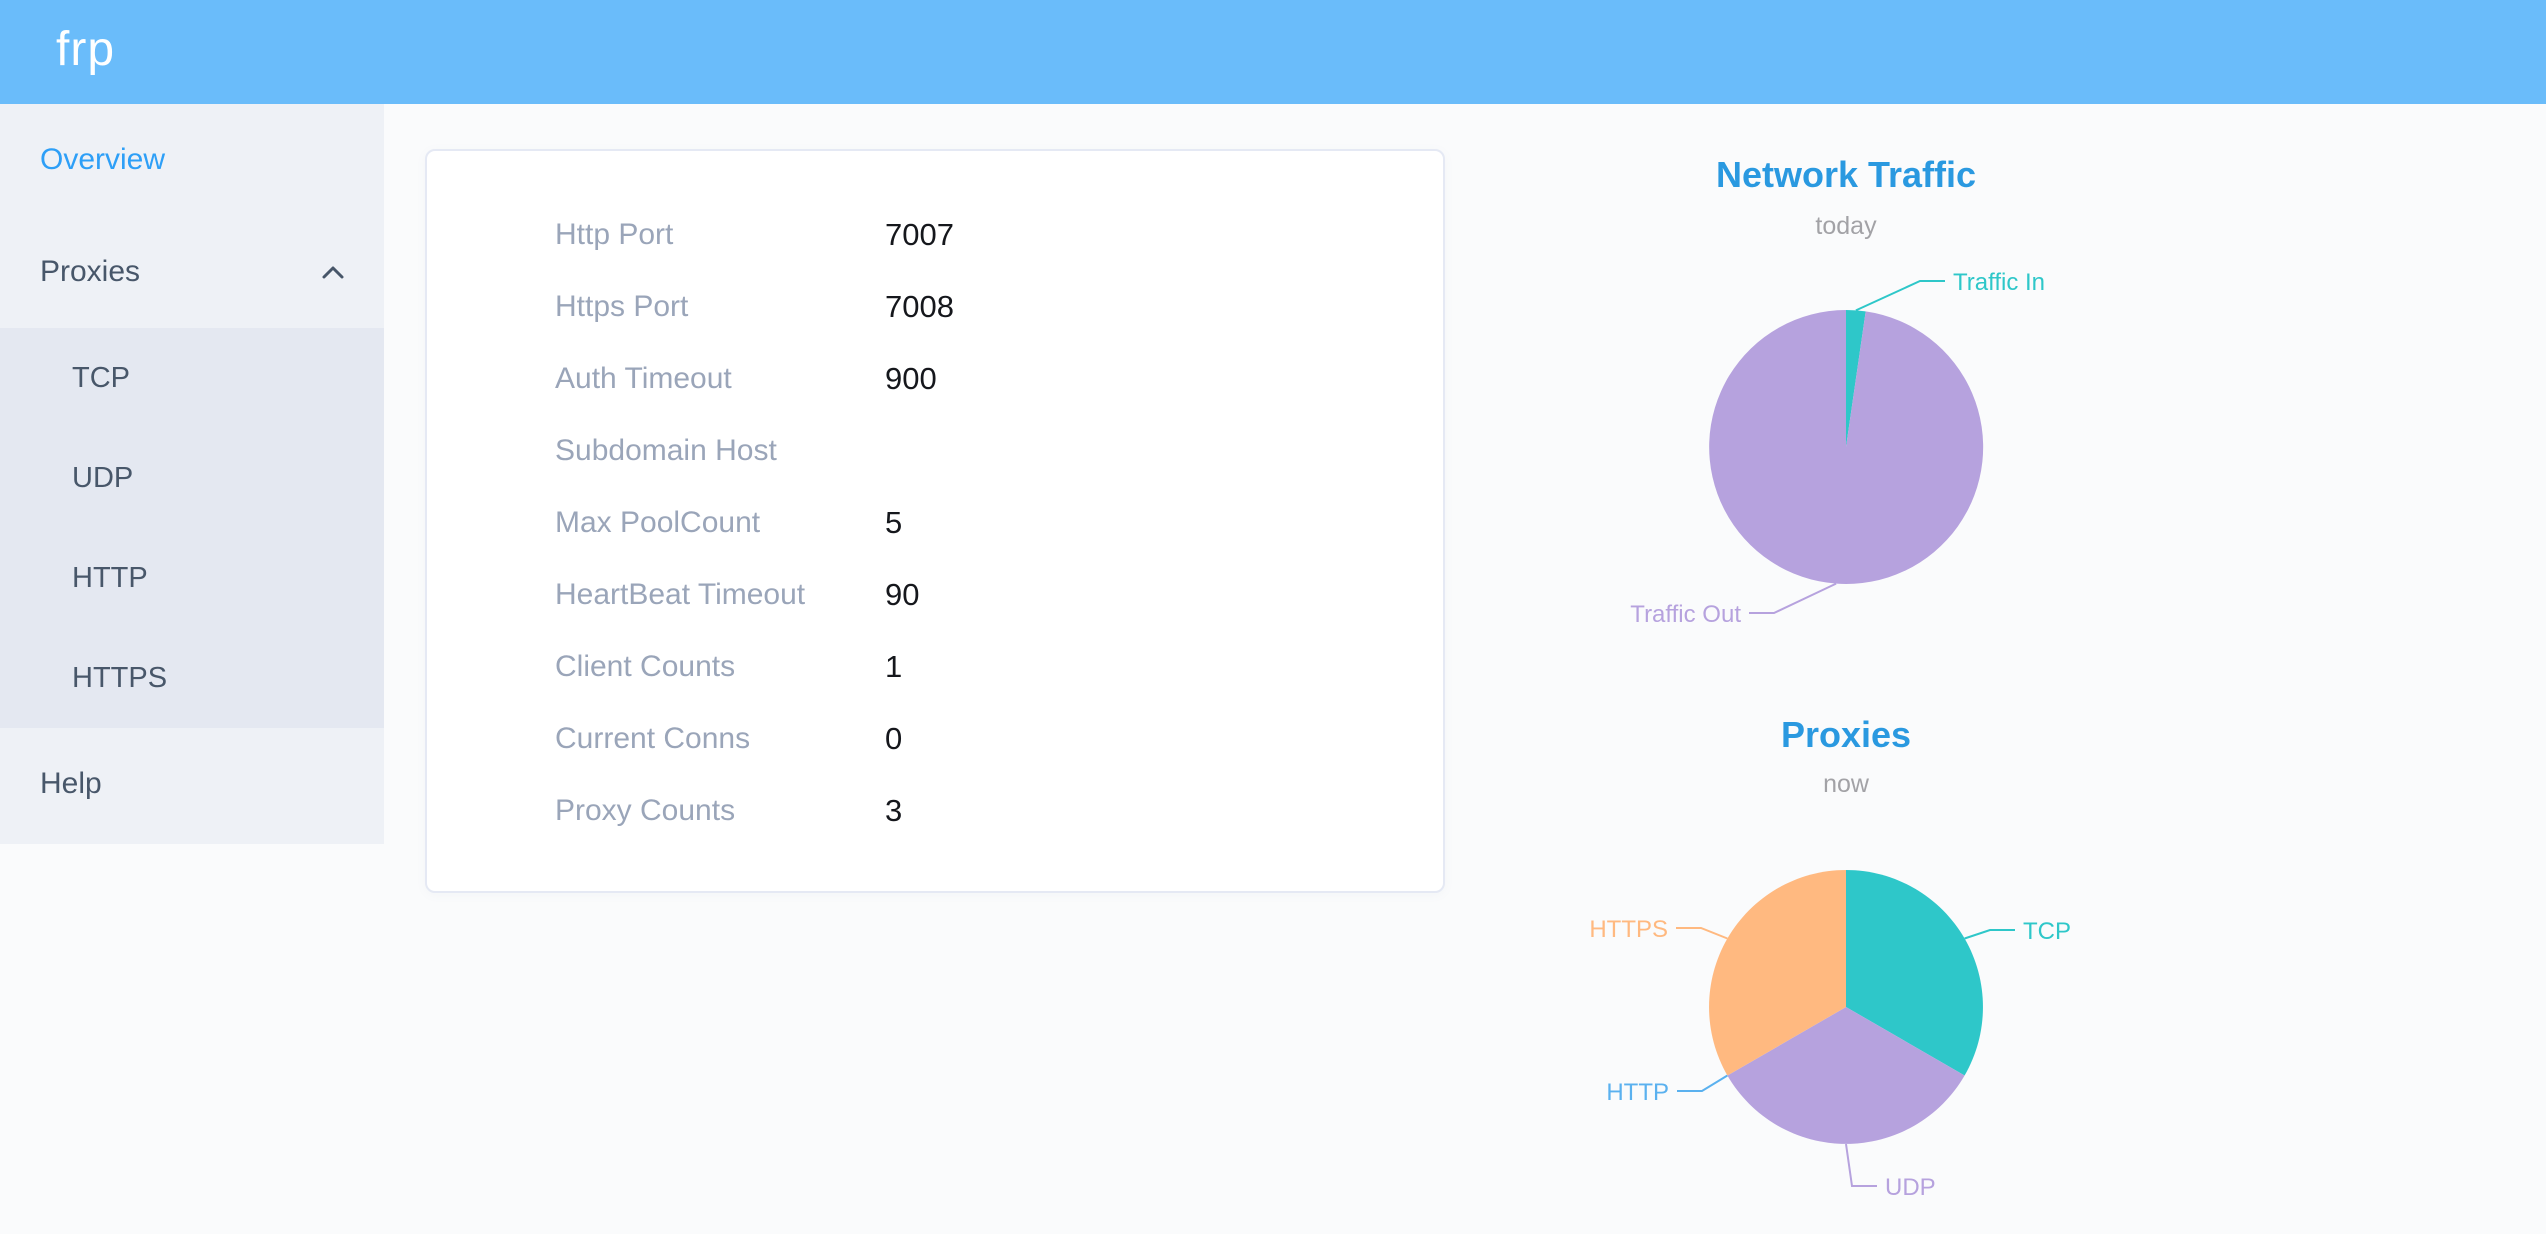  I want to click on sidebar-item-udp: UDP, so click(192, 478).